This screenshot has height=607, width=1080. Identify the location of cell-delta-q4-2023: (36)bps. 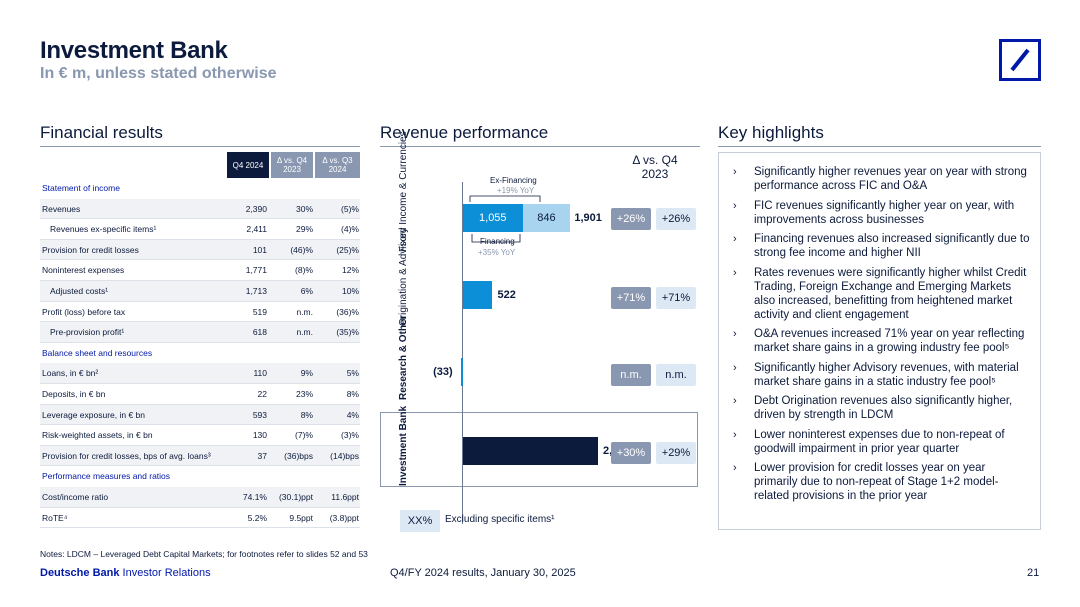
(298, 455).